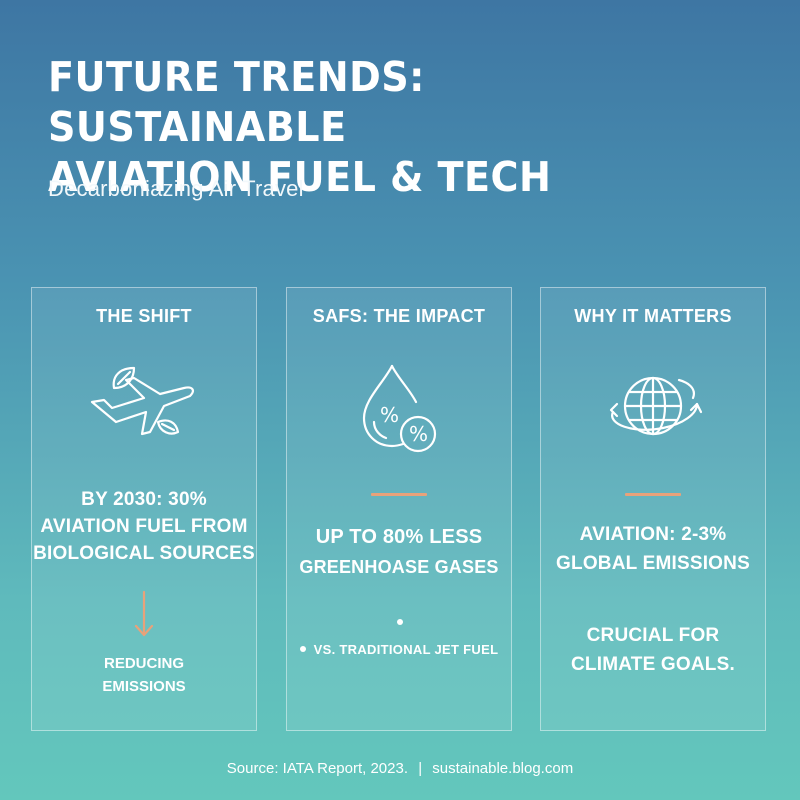  Describe the element at coordinates (399, 567) in the screenshot. I see `stat-line: GREENHOASE GASES` at that location.